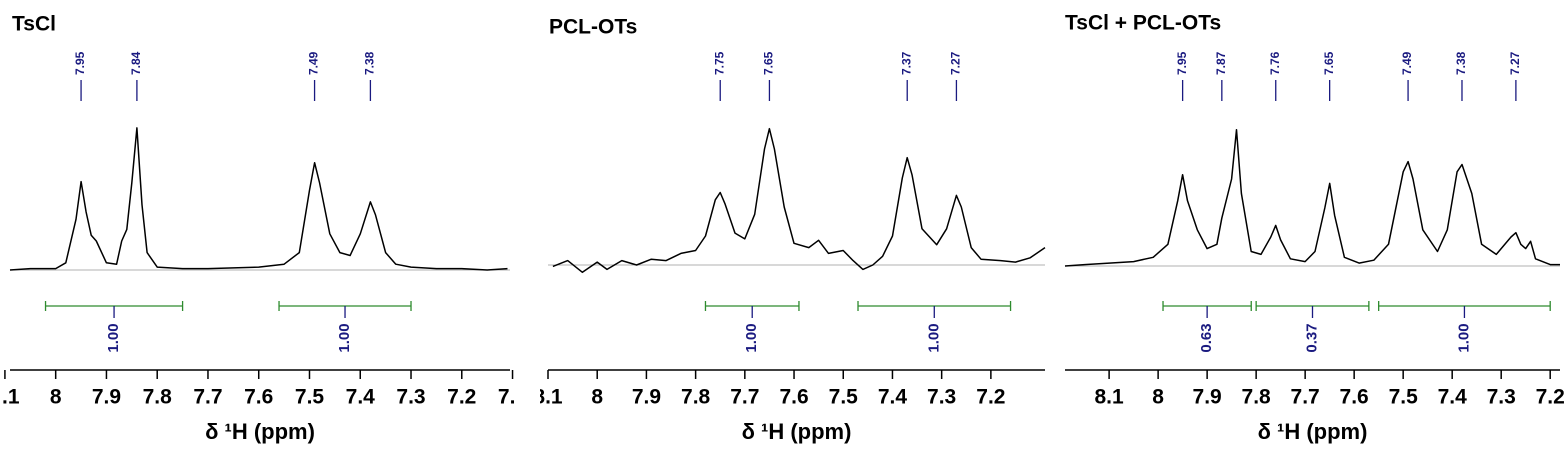 This screenshot has width=1567, height=453. I want to click on peak-label: 7.37, so click(906, 63).